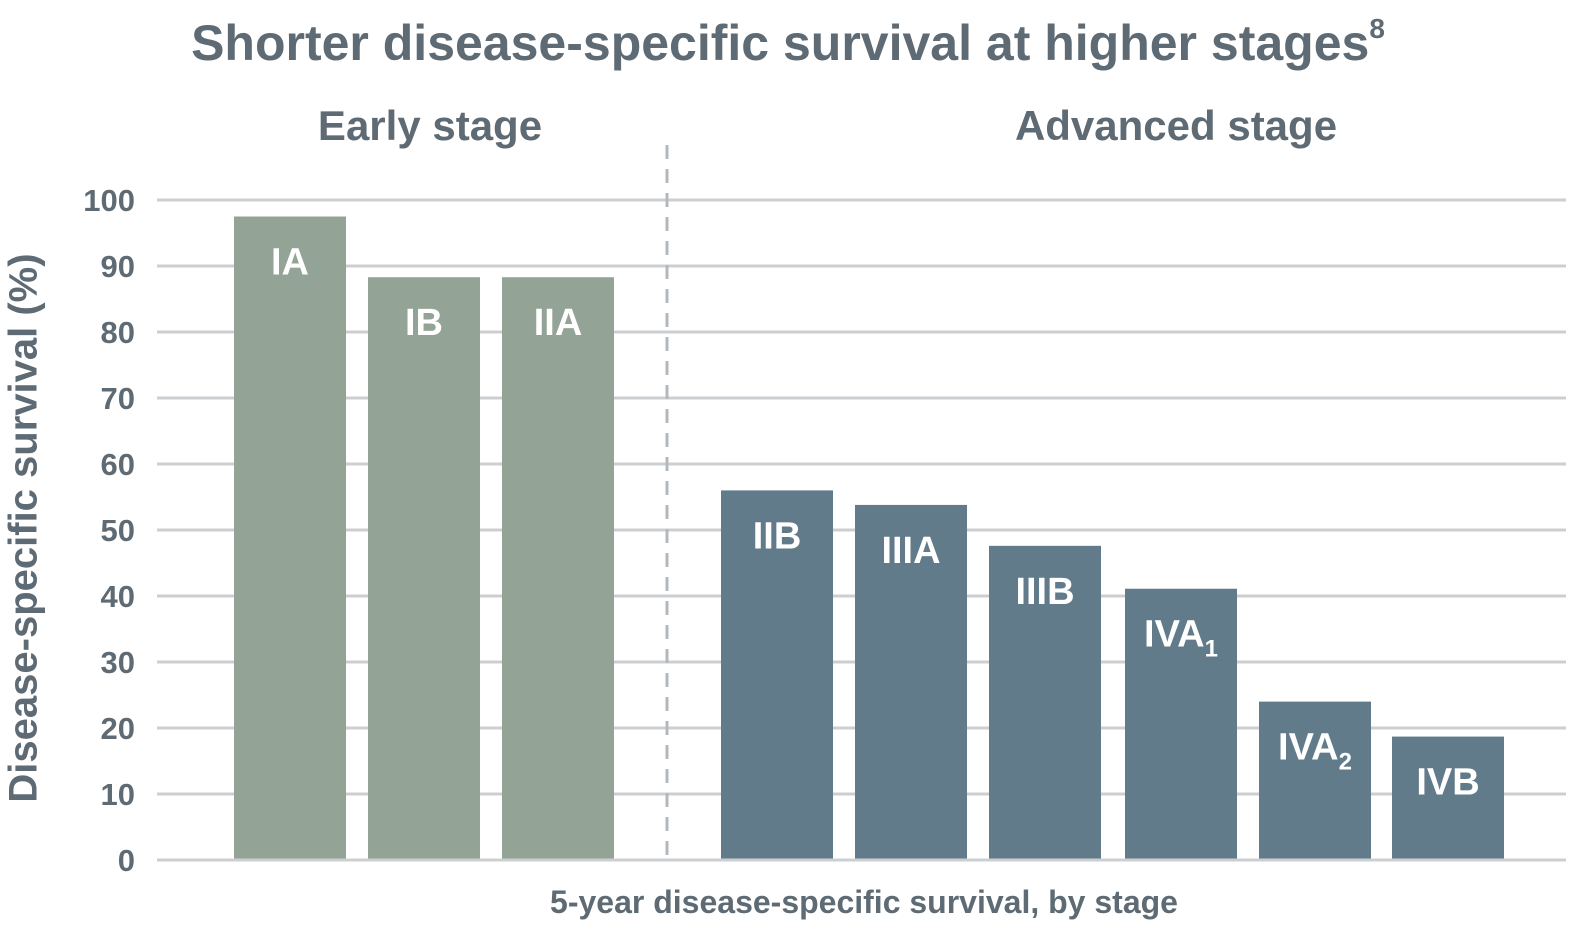 The width and height of the screenshot is (1576, 936). I want to click on y-tick-label: 40, so click(118, 596).